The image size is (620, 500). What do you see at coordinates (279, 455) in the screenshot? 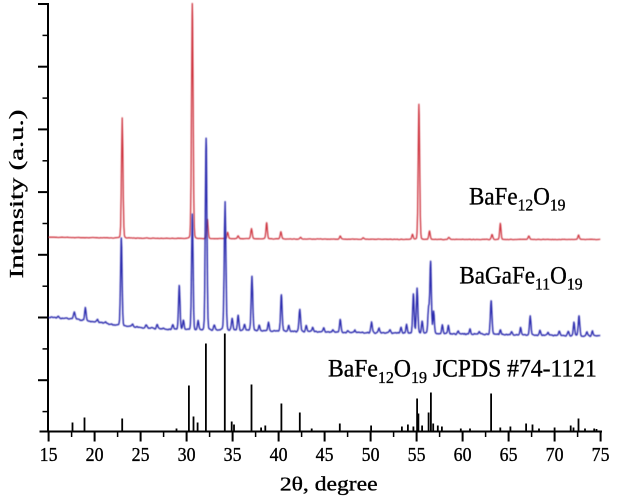
I see `svg-text: 40` at bounding box center [279, 455].